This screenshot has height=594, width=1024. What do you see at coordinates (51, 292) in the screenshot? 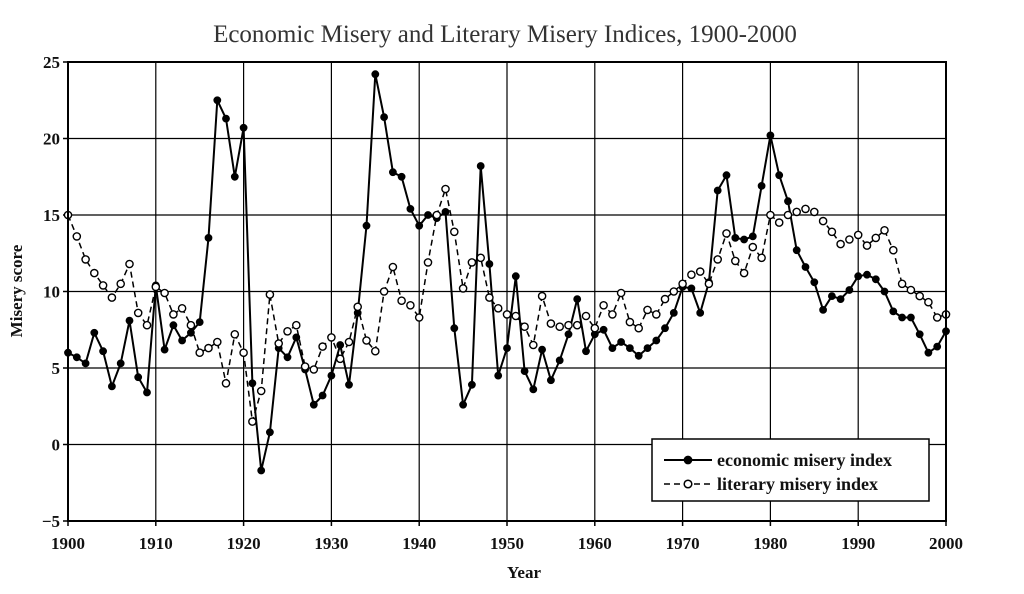
I see `y-tick-label: 10` at bounding box center [51, 292].